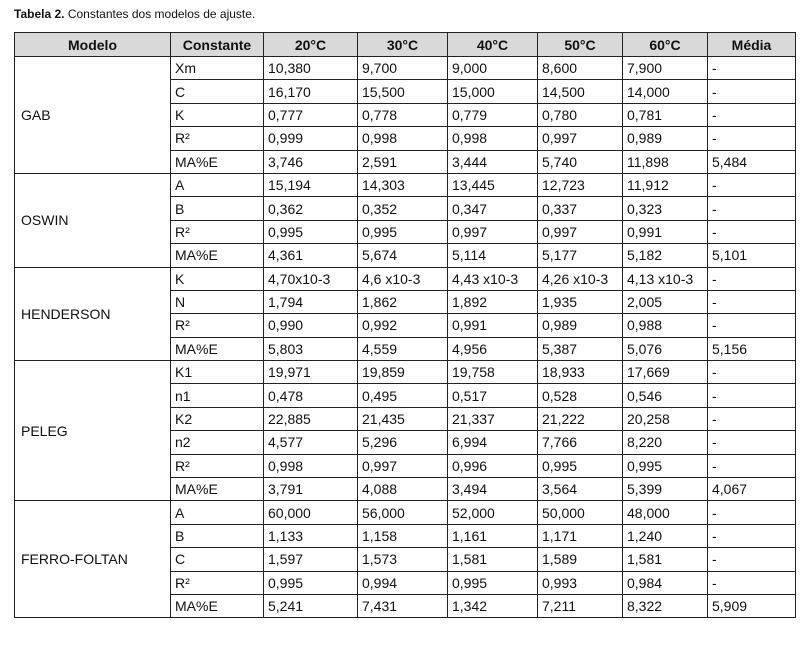 This screenshot has width=807, height=649. What do you see at coordinates (402, 606) in the screenshot?
I see `value-cell: 7,431` at bounding box center [402, 606].